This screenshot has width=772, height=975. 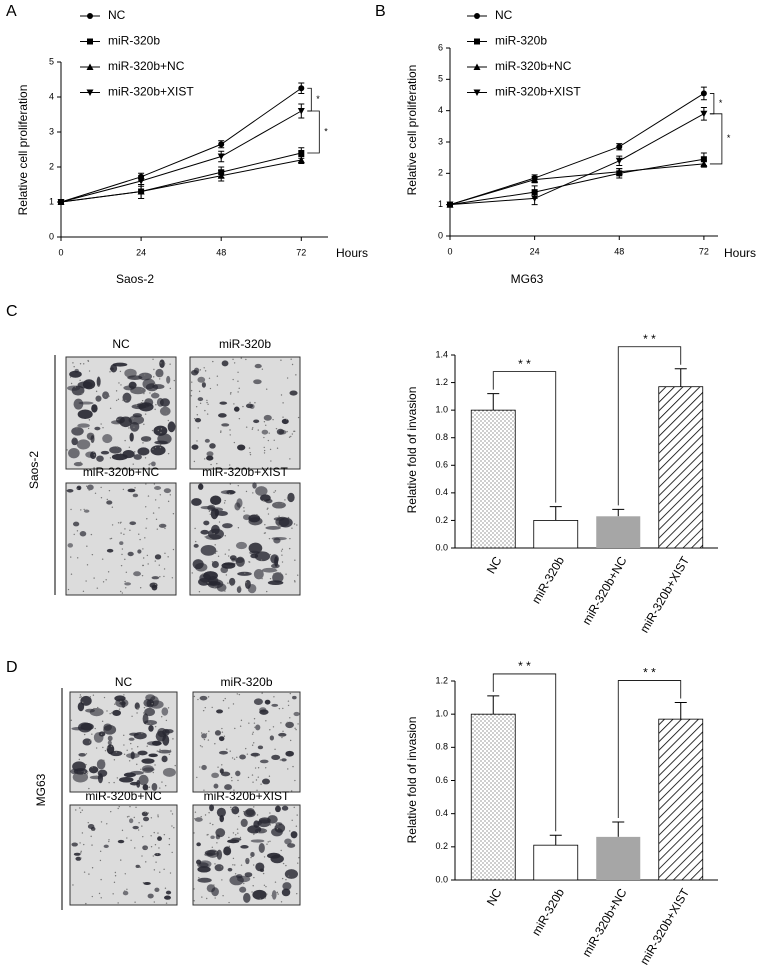 I want to click on micrograph, so click(x=245, y=413).